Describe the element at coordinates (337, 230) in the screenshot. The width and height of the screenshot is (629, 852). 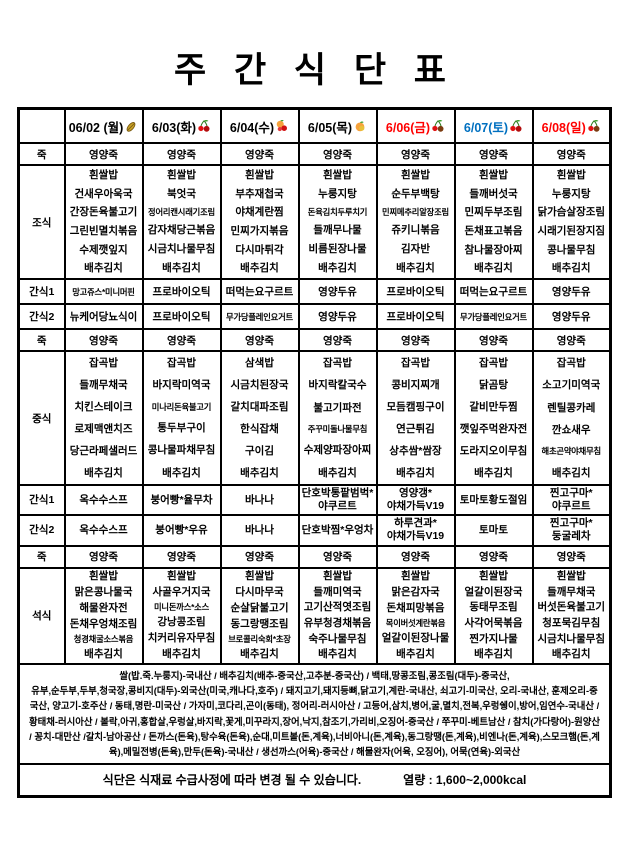
I see `menu-item: 들깨무나물` at that location.